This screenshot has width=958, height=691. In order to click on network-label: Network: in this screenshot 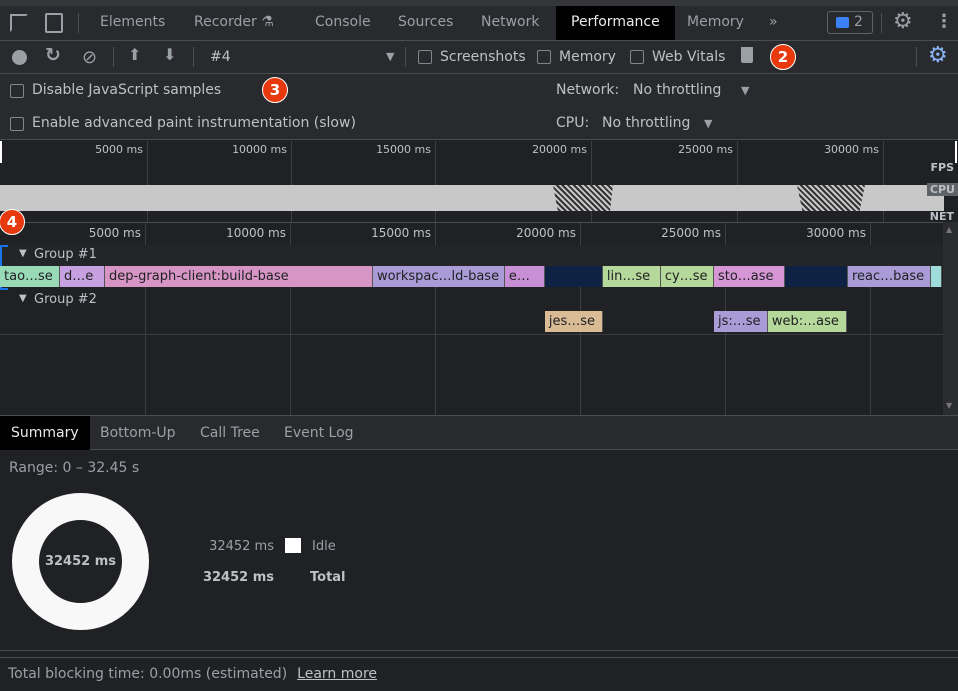, I will do `click(588, 90)`.